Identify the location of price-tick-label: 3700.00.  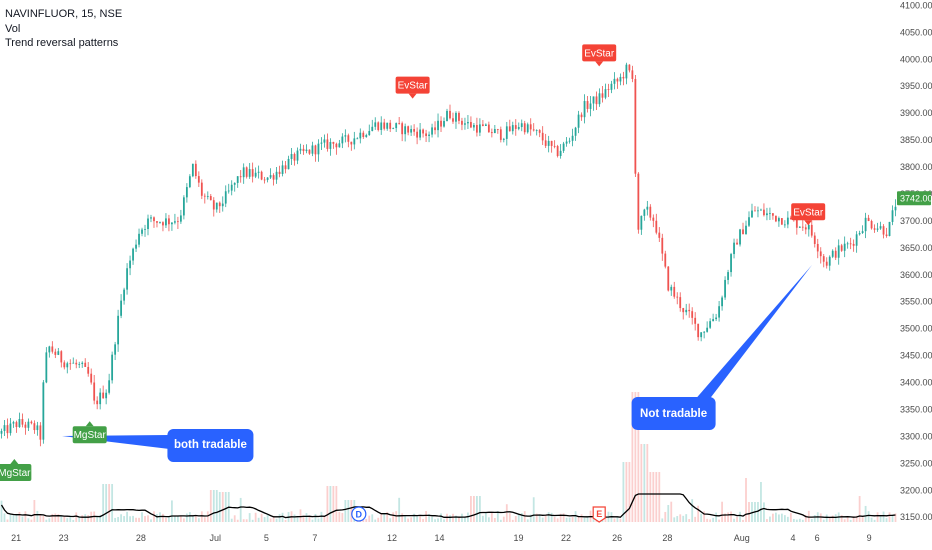
(916, 221).